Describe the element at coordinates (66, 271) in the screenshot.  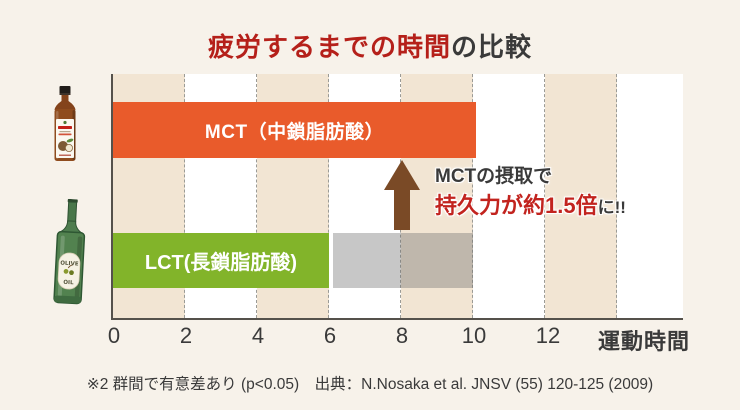
I see `olive-graphic` at that location.